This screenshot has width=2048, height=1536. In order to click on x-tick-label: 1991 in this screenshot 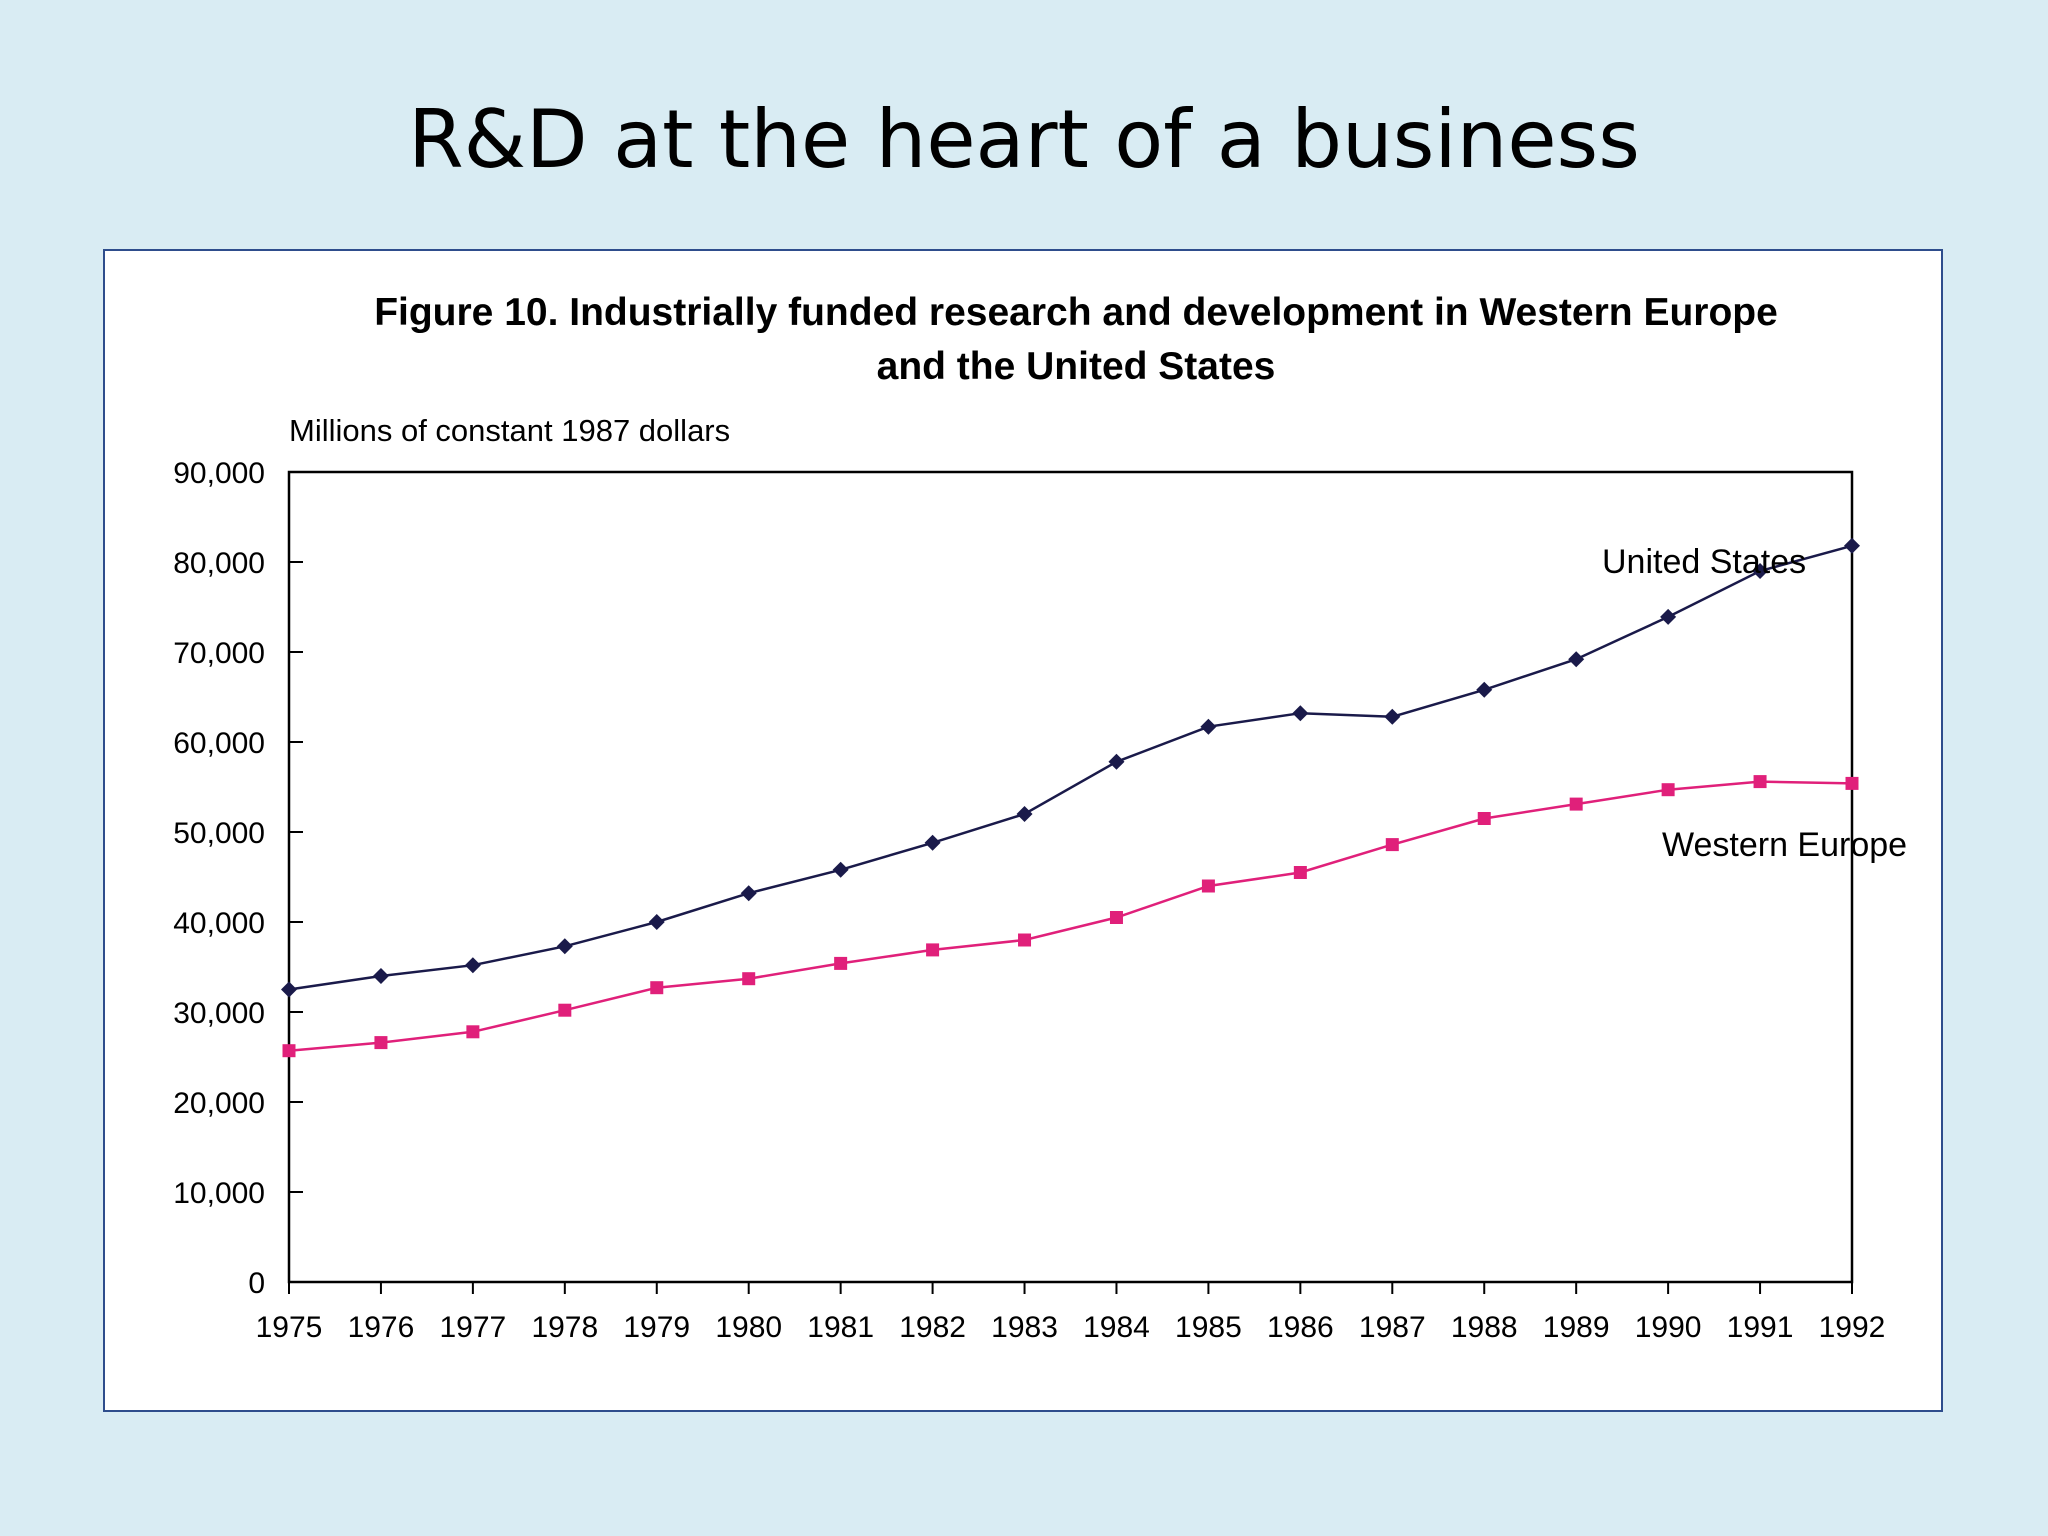, I will do `click(1760, 1327)`.